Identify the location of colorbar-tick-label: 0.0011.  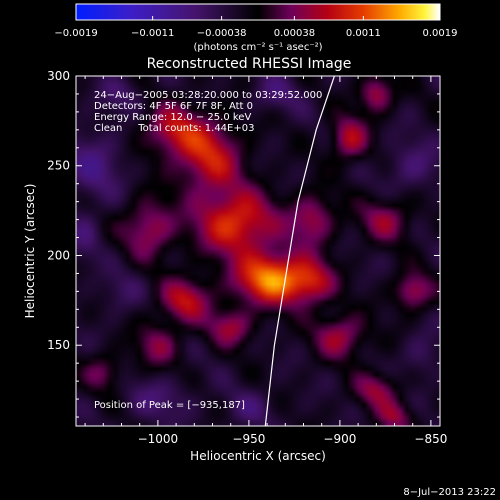
(363, 33).